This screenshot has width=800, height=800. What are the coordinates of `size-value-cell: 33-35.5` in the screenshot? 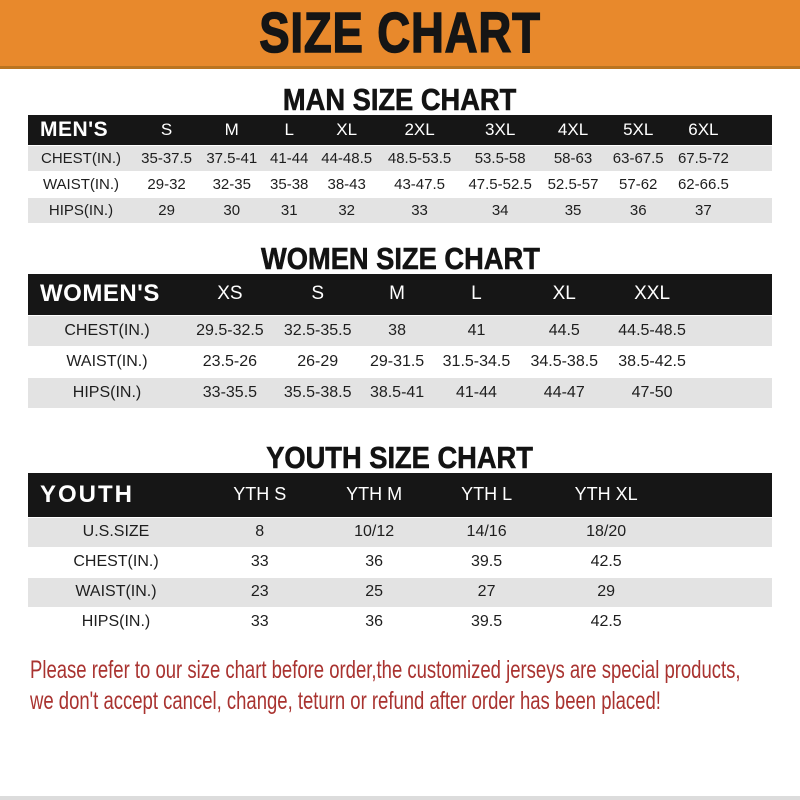 It's located at (230, 393).